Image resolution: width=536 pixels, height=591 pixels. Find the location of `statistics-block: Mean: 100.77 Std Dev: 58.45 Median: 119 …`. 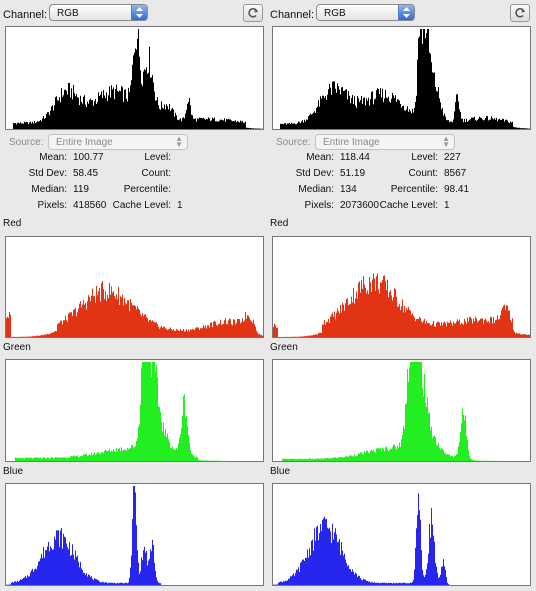

statistics-block: Mean: 100.77 Std Dev: 58.45 Median: 119 … is located at coordinates (135, 184).